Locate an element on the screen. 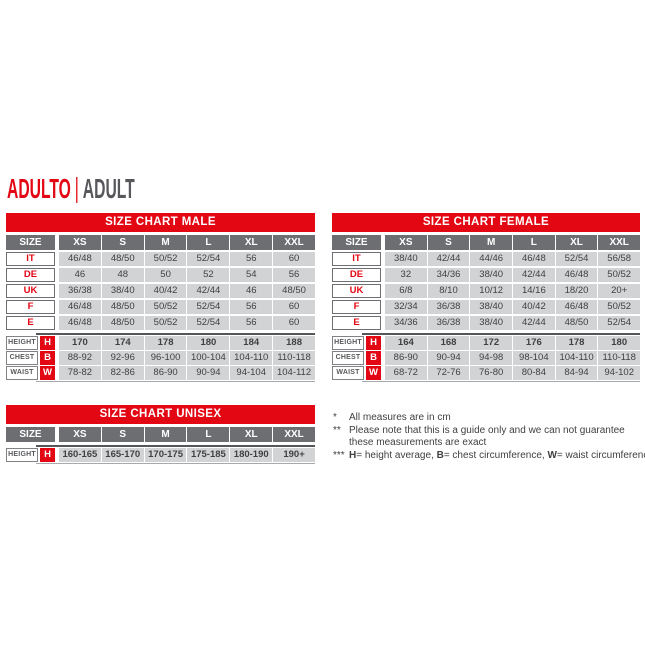 The width and height of the screenshot is (645, 645). measure-value-cell: 170-175 is located at coordinates (165, 455).